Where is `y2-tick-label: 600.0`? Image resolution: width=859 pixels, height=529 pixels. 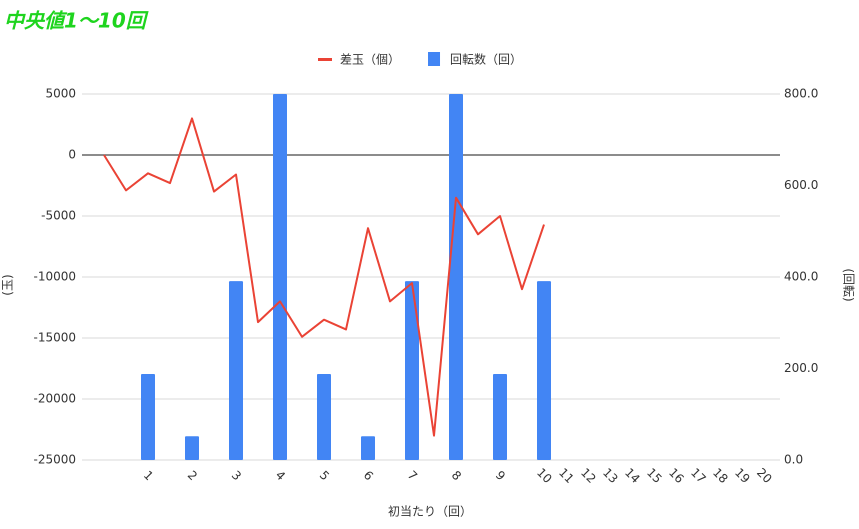 y2-tick-label: 600.0 is located at coordinates (801, 185).